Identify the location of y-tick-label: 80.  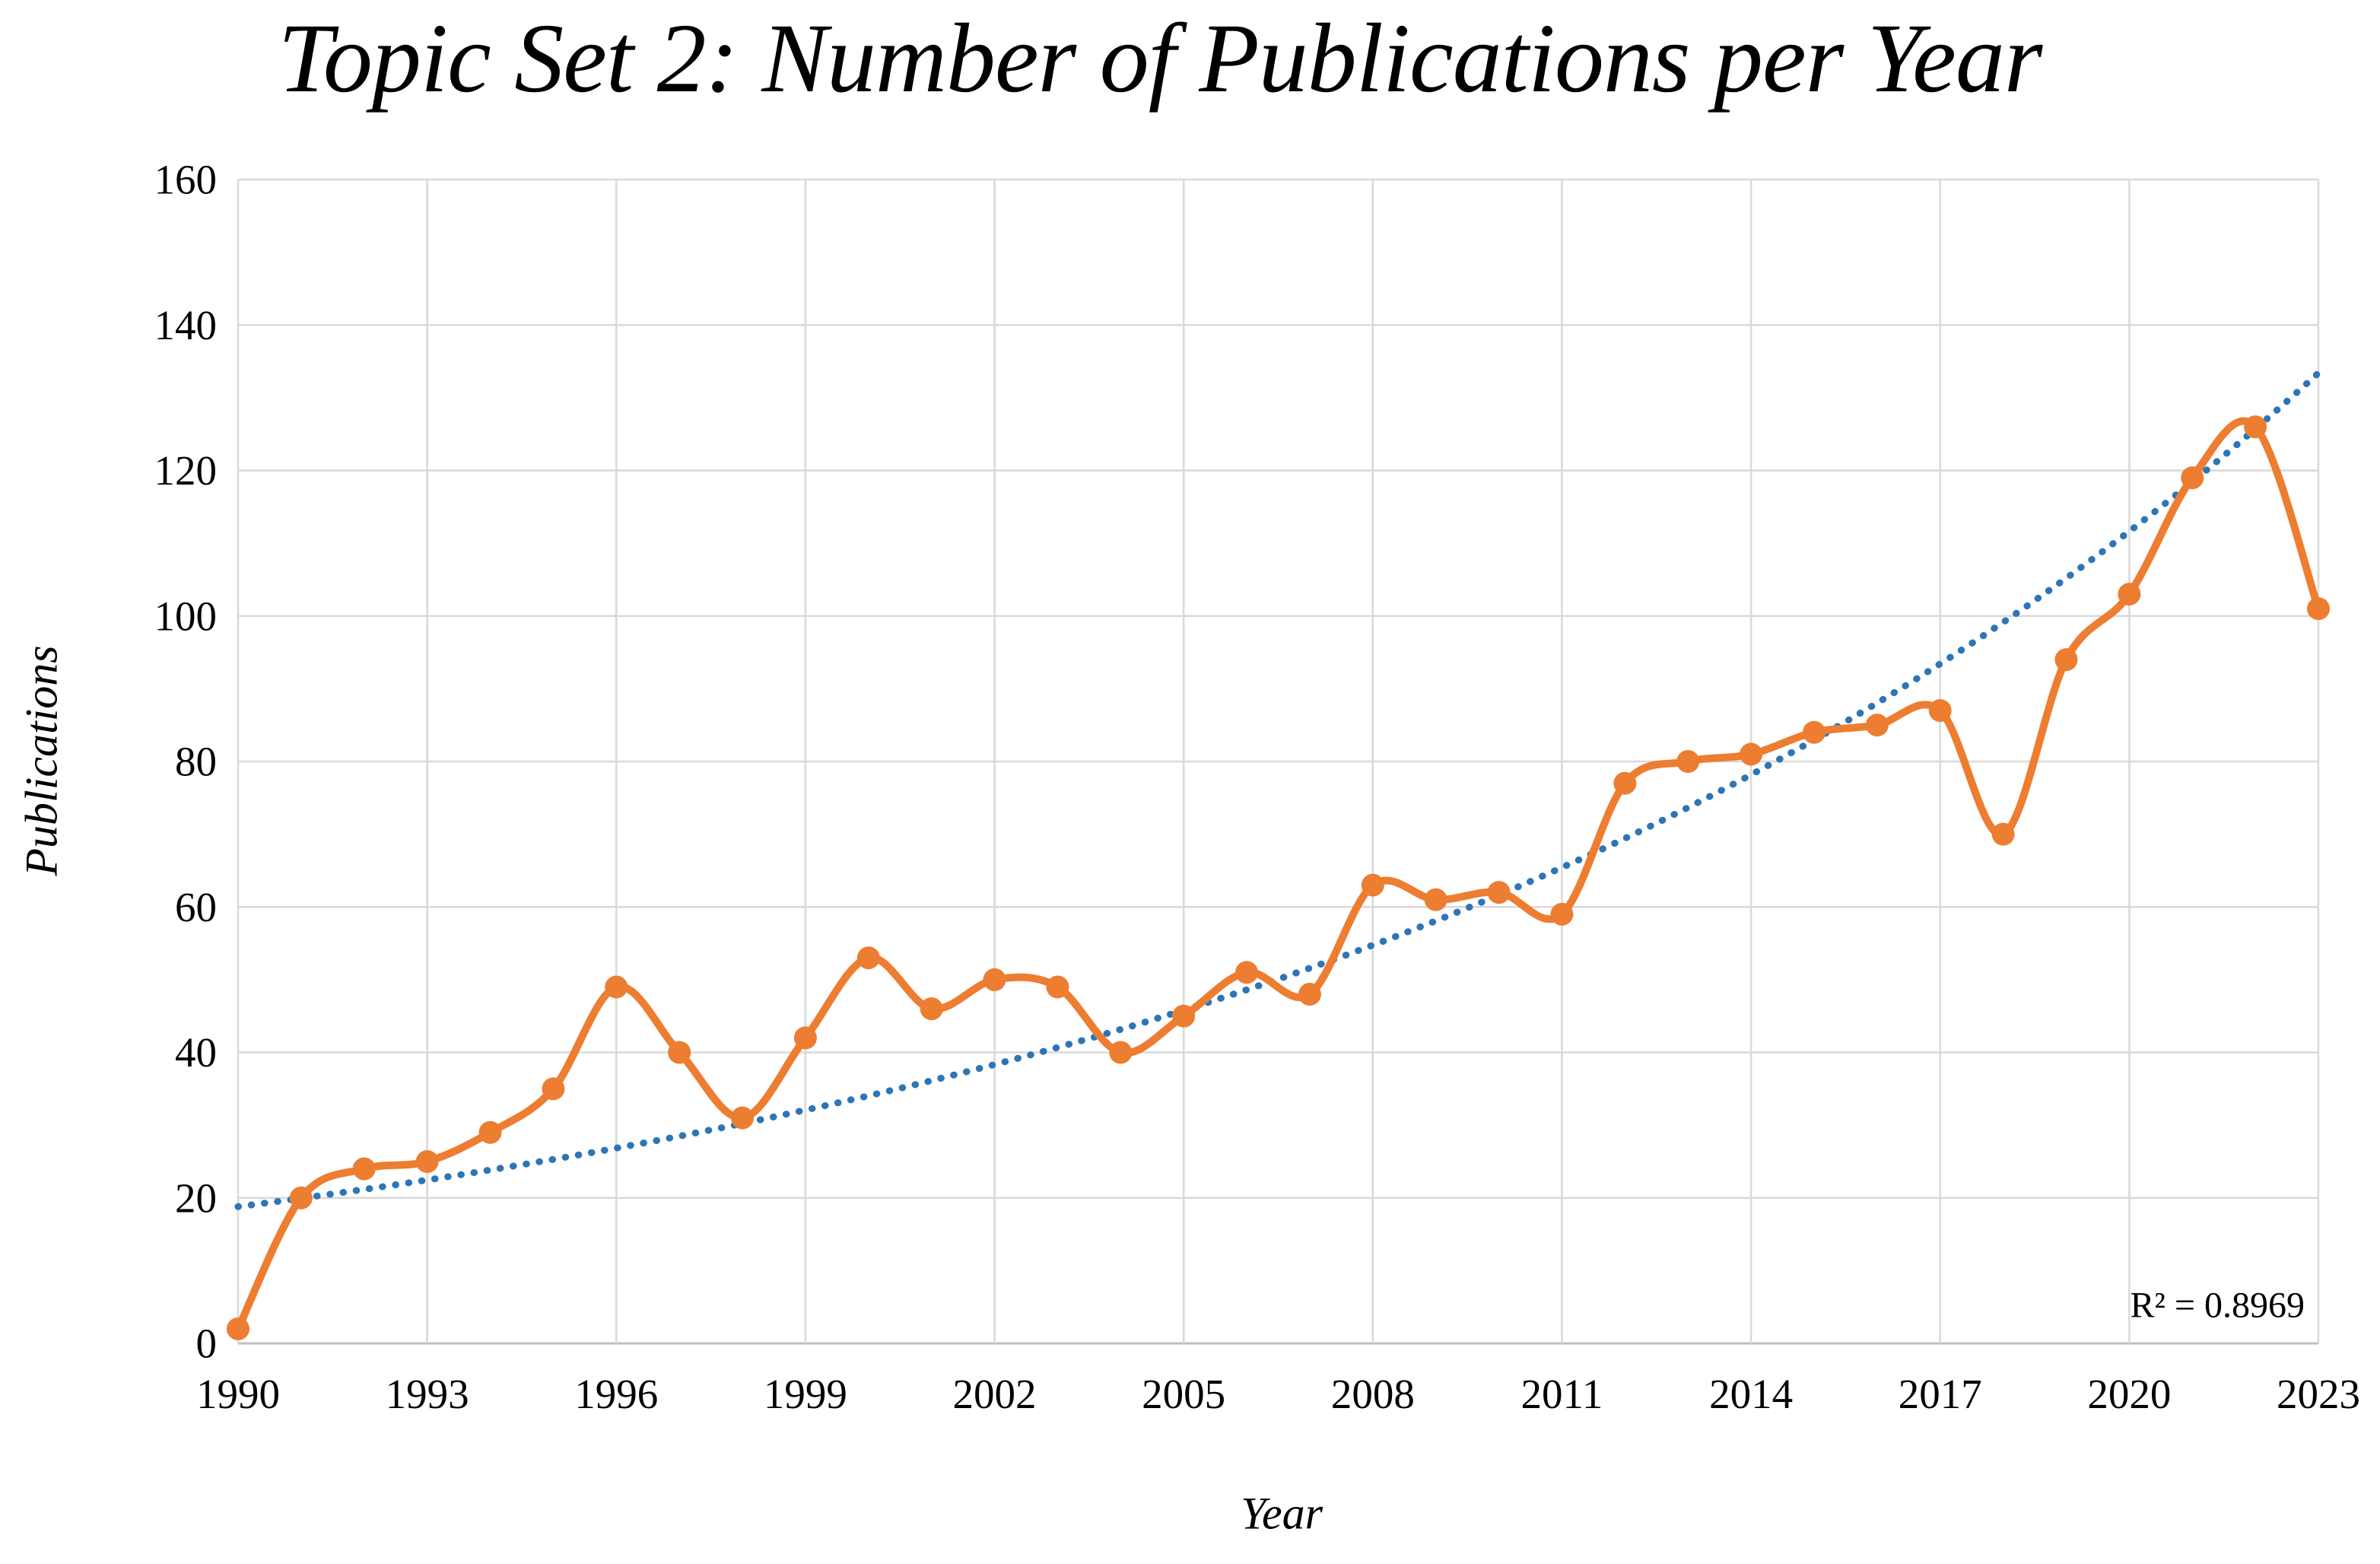
(196, 762).